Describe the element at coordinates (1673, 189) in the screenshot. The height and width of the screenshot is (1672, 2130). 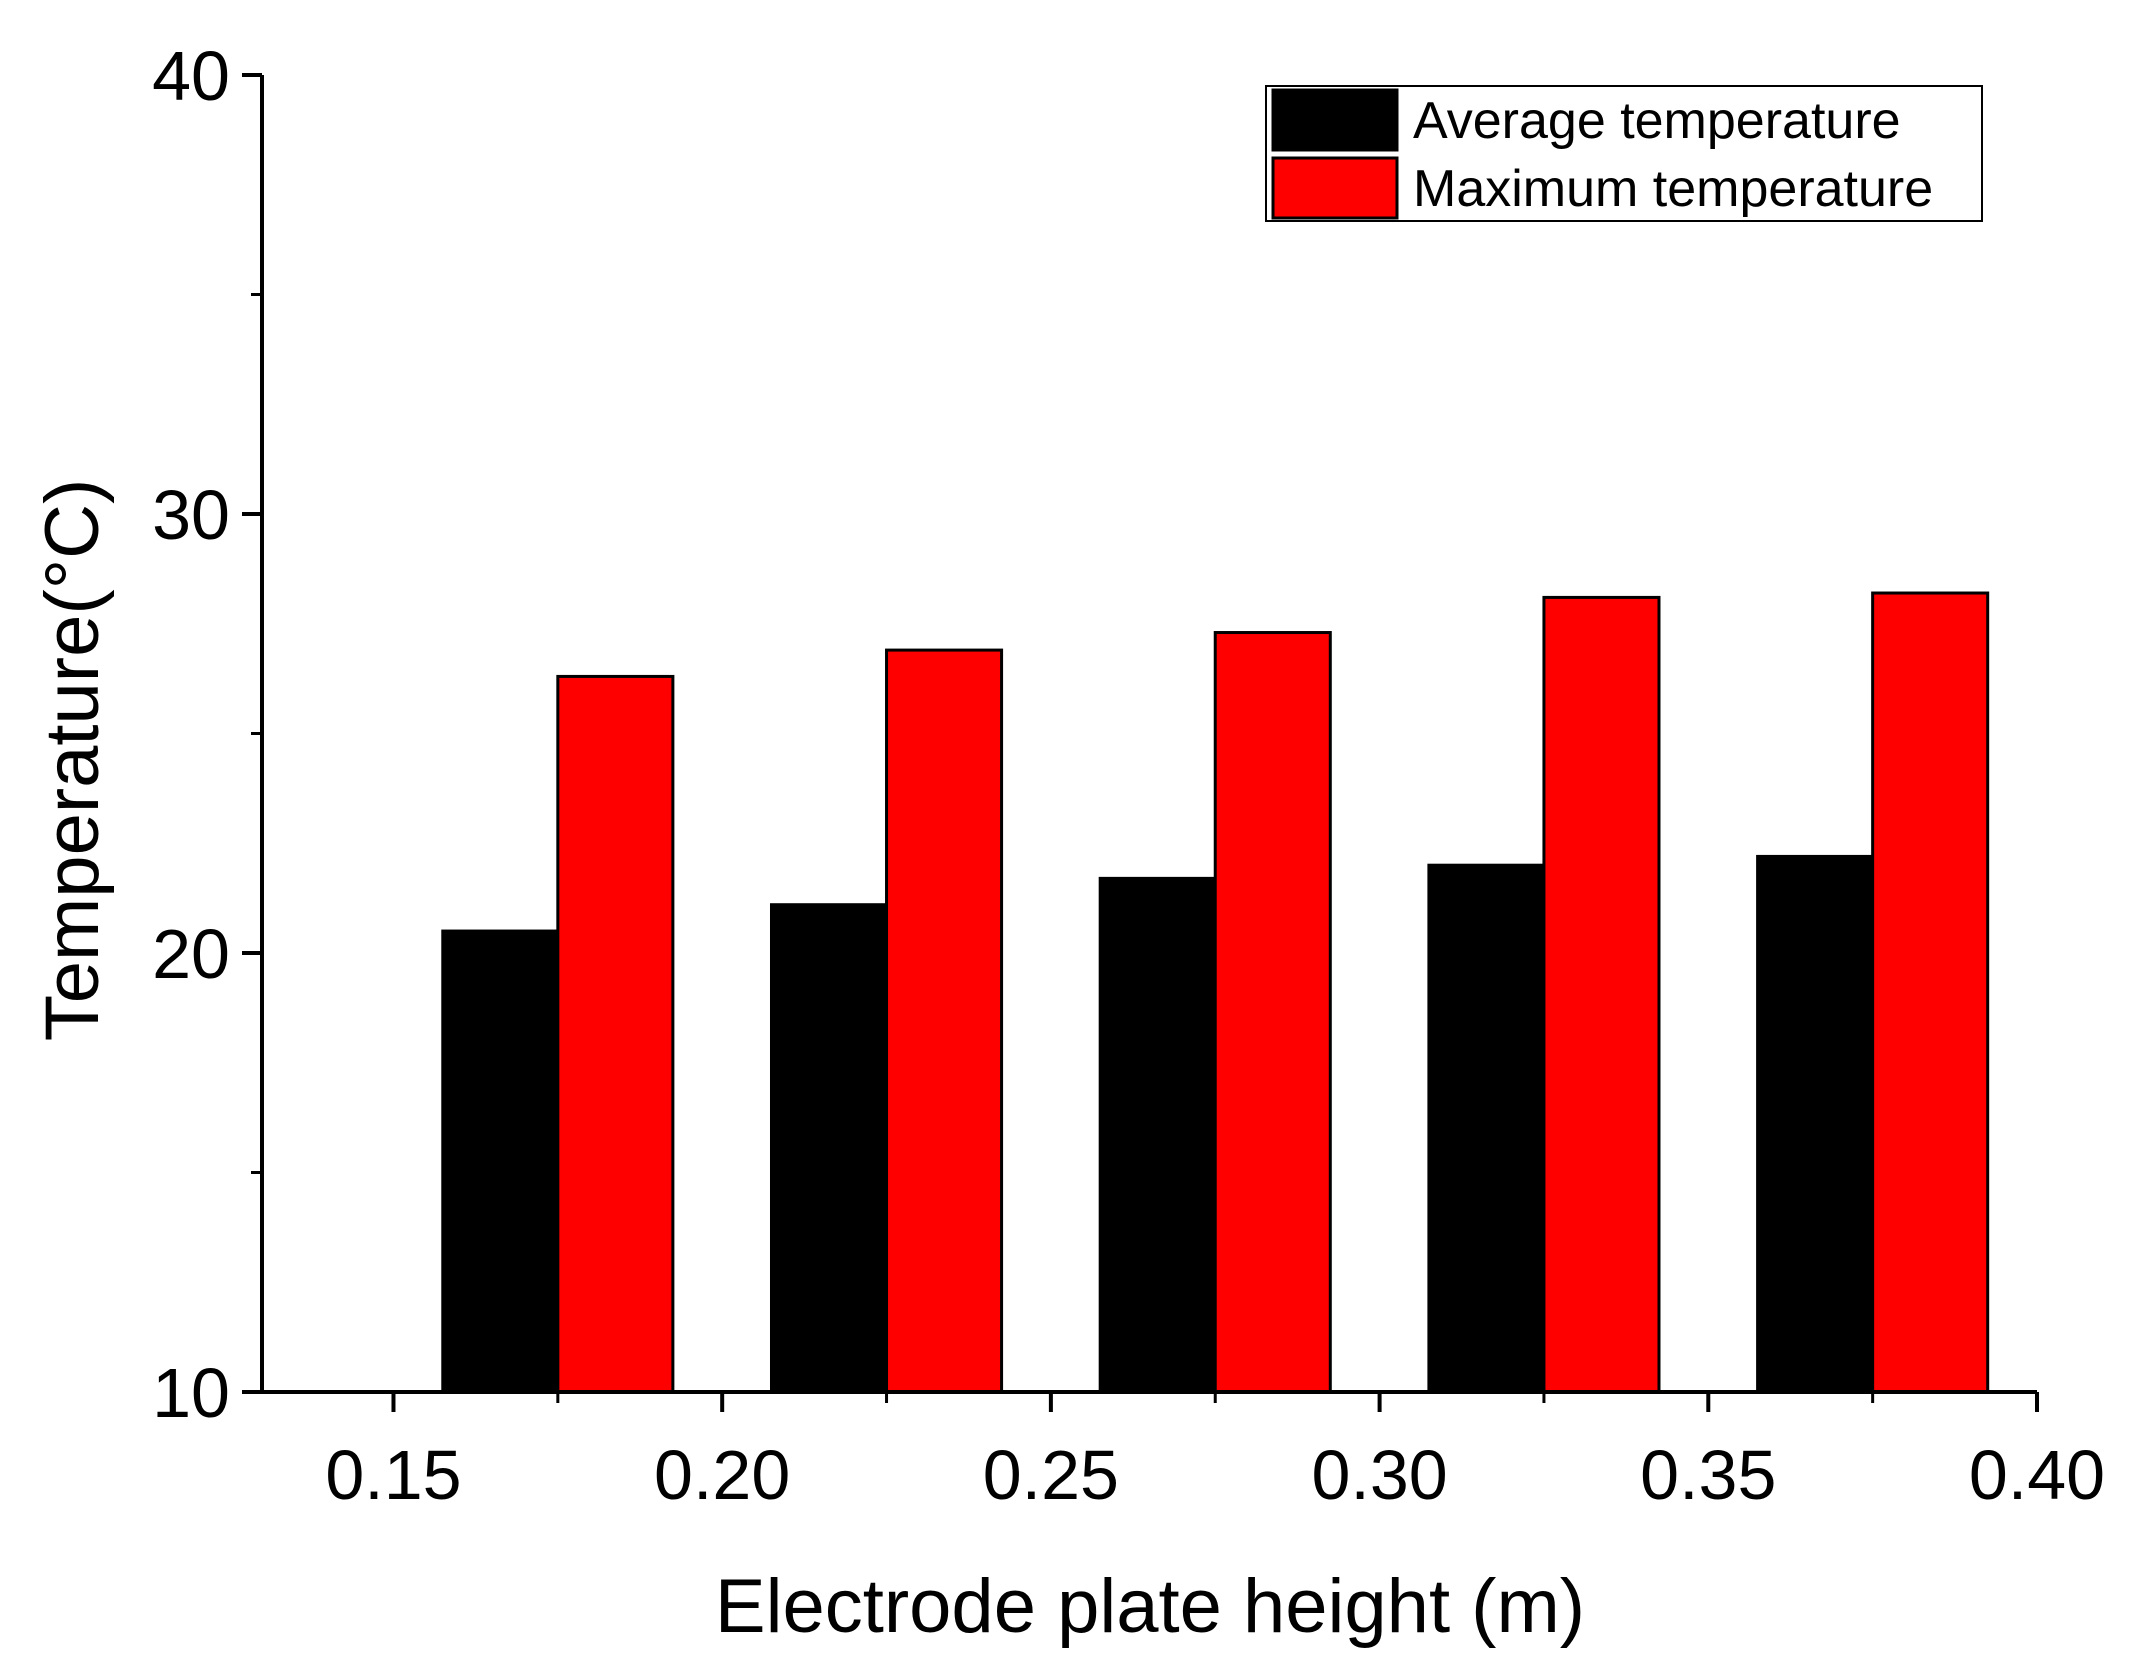
I see `legend-label-maximum: Maximum temperature` at that location.